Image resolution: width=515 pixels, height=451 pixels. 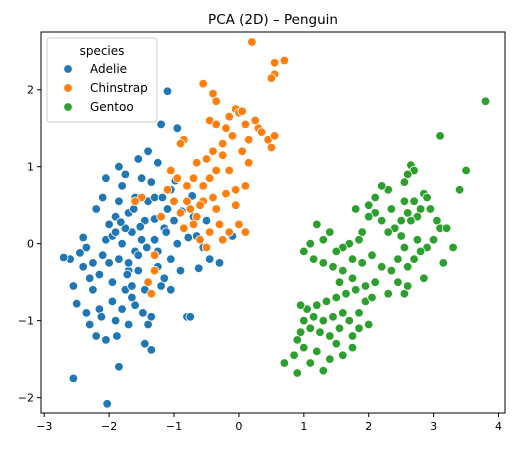 I want to click on x-tick-label-7: 4, so click(x=498, y=426).